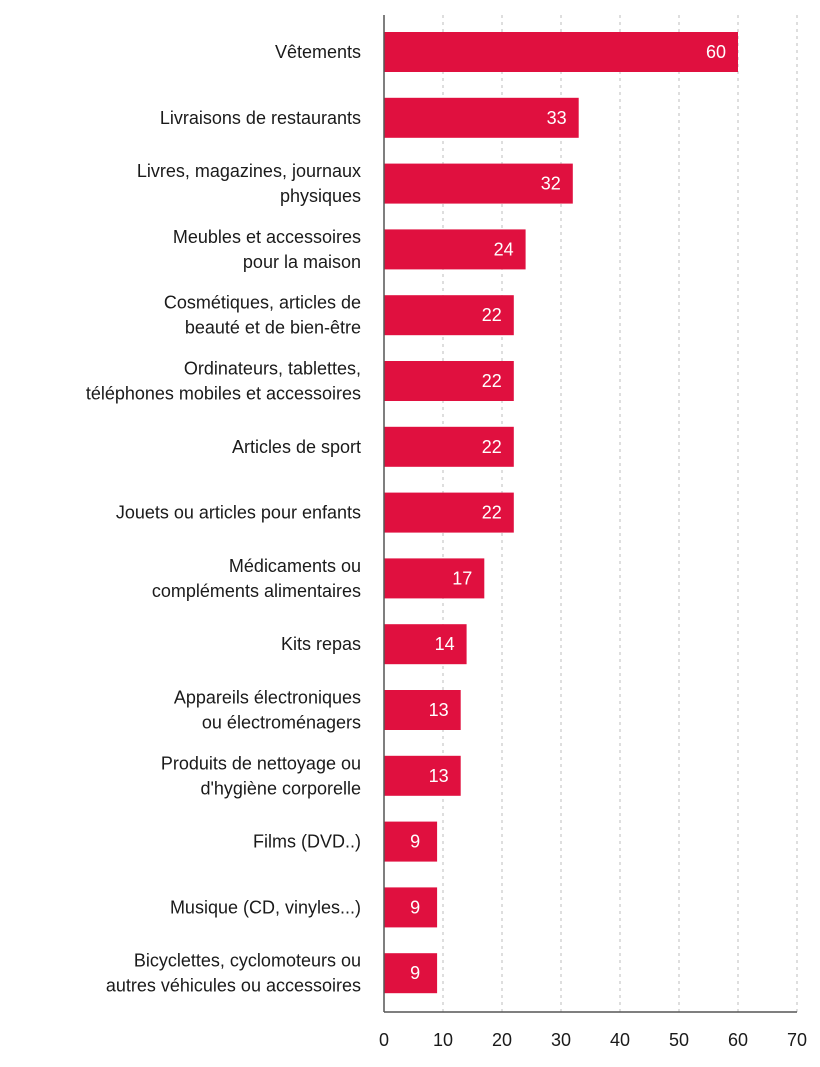 This screenshot has width=820, height=1067. I want to click on x-tick-label: 70, so click(797, 1040).